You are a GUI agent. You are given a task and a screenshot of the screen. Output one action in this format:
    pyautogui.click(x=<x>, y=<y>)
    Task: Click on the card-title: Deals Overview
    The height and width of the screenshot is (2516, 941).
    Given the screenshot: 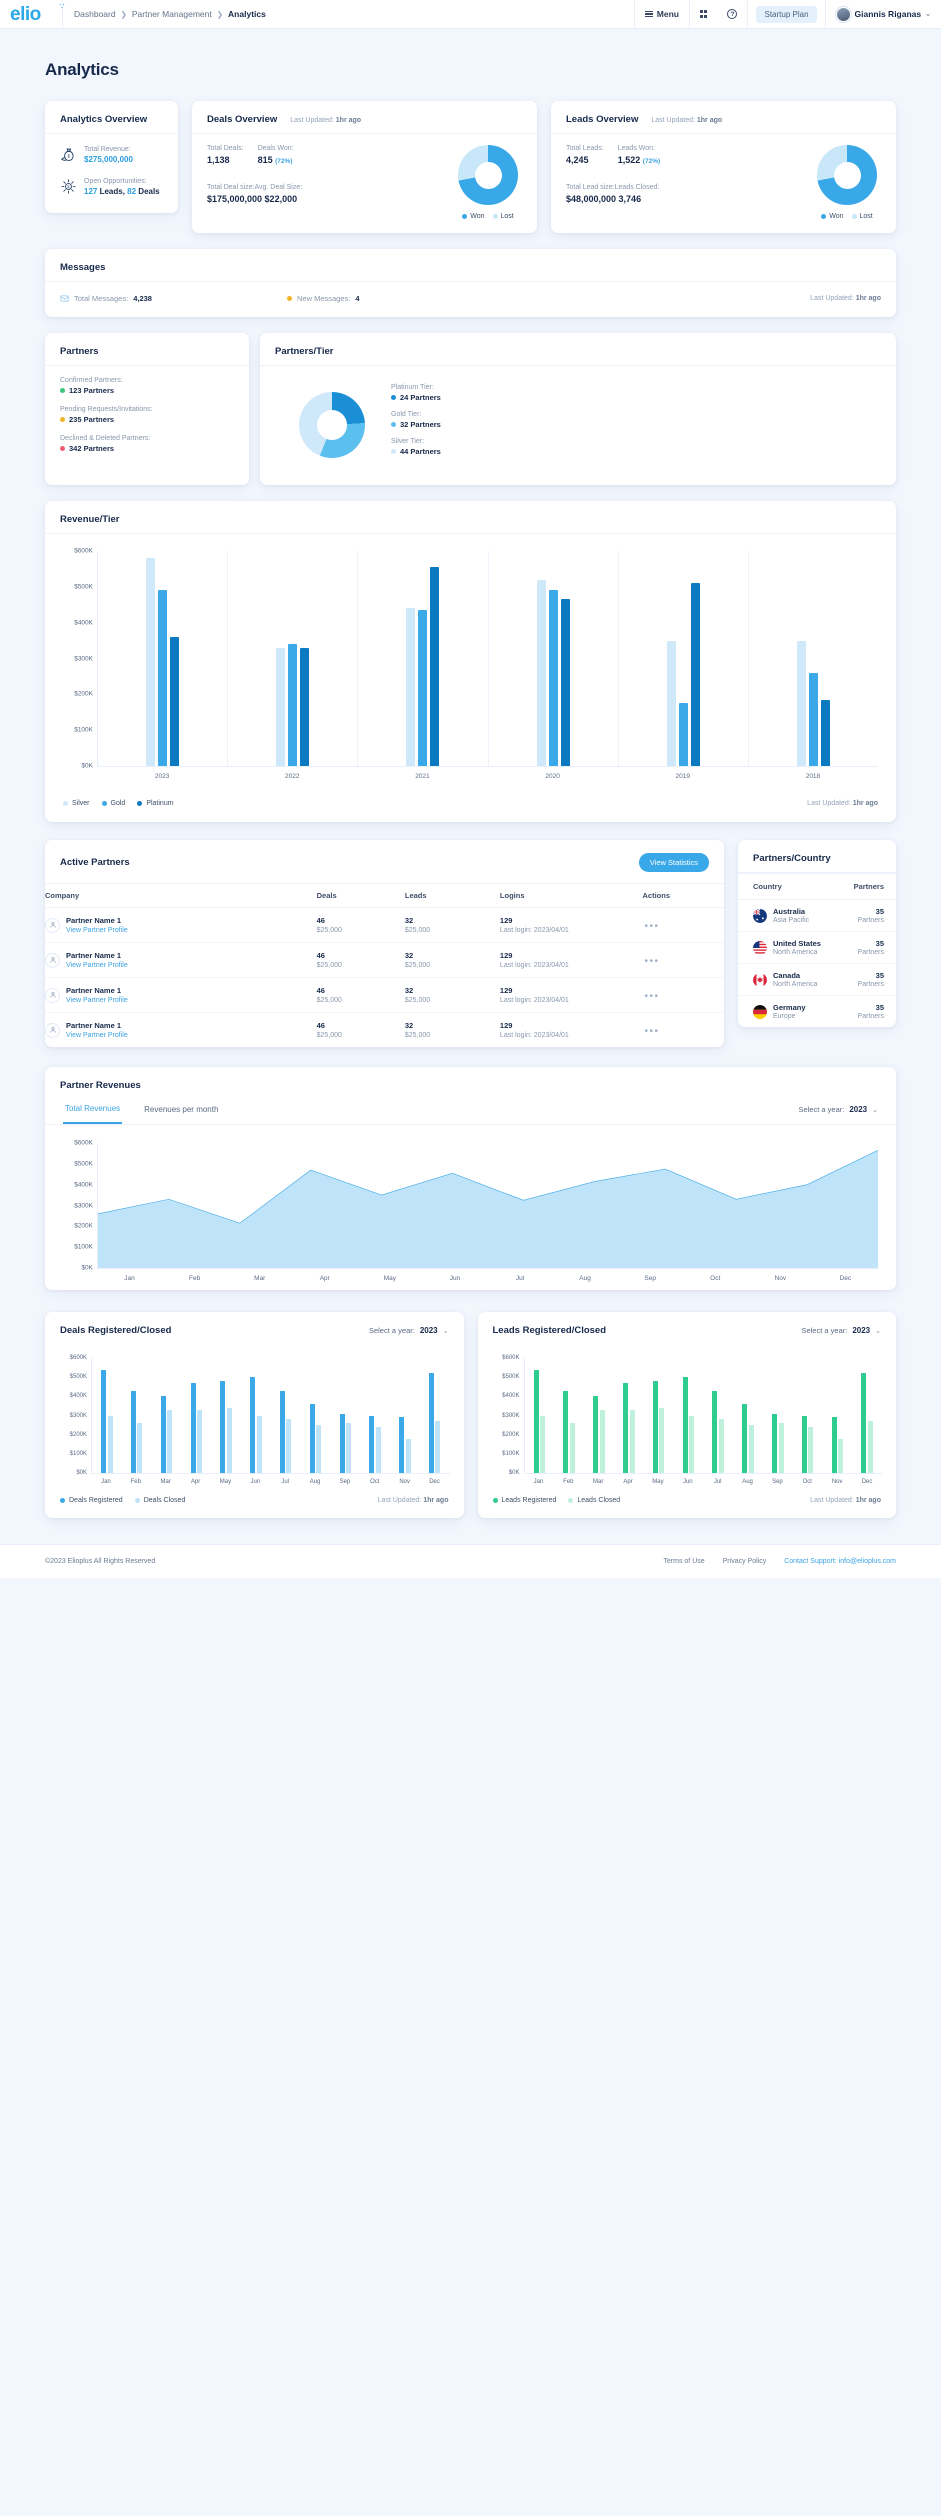 What is the action you would take?
    pyautogui.click(x=242, y=119)
    